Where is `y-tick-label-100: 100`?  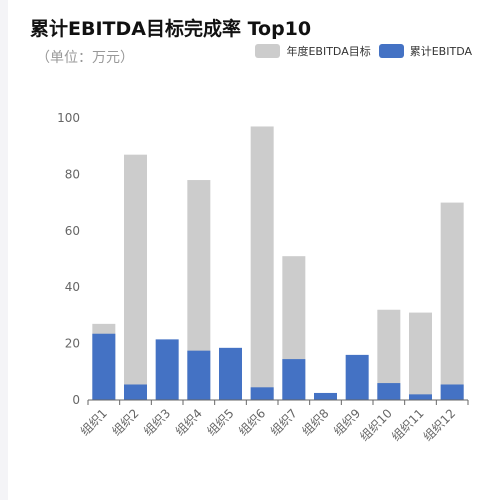
y-tick-label-100: 100 is located at coordinates (68, 118).